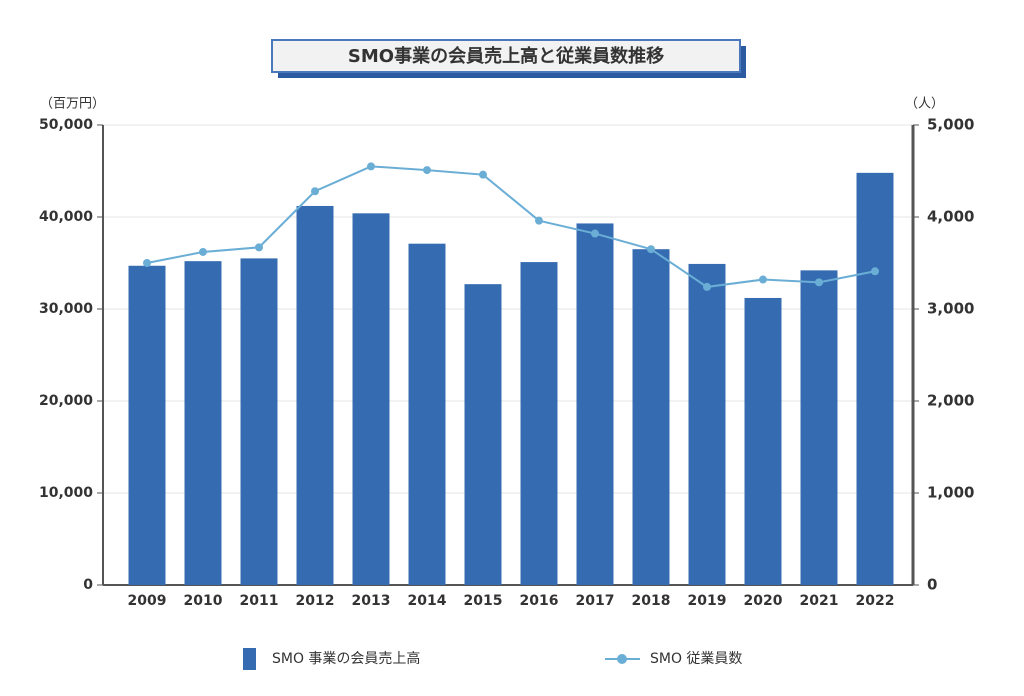 The width and height of the screenshot is (1024, 696). Describe the element at coordinates (259, 601) in the screenshot. I see `x-tick-label: 2011` at that location.